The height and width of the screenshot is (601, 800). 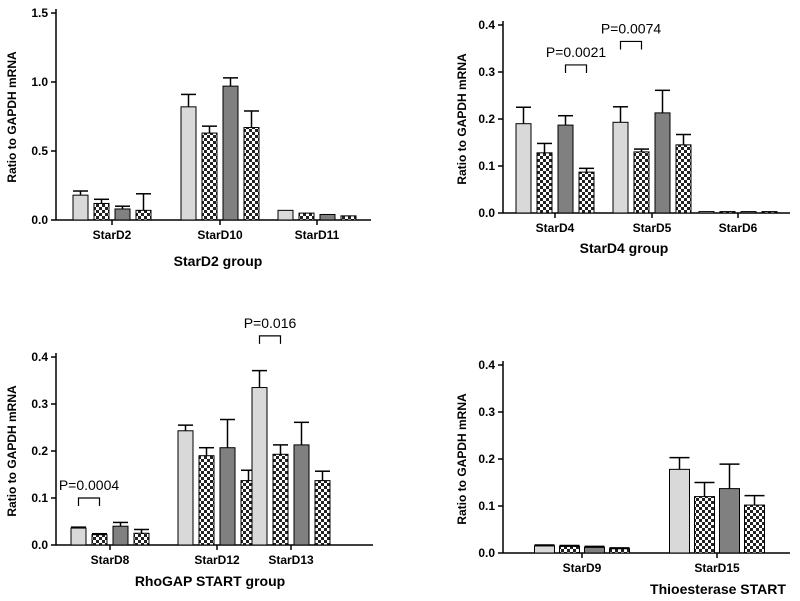 I want to click on p-value-label: P=0.0004, so click(x=89, y=485).